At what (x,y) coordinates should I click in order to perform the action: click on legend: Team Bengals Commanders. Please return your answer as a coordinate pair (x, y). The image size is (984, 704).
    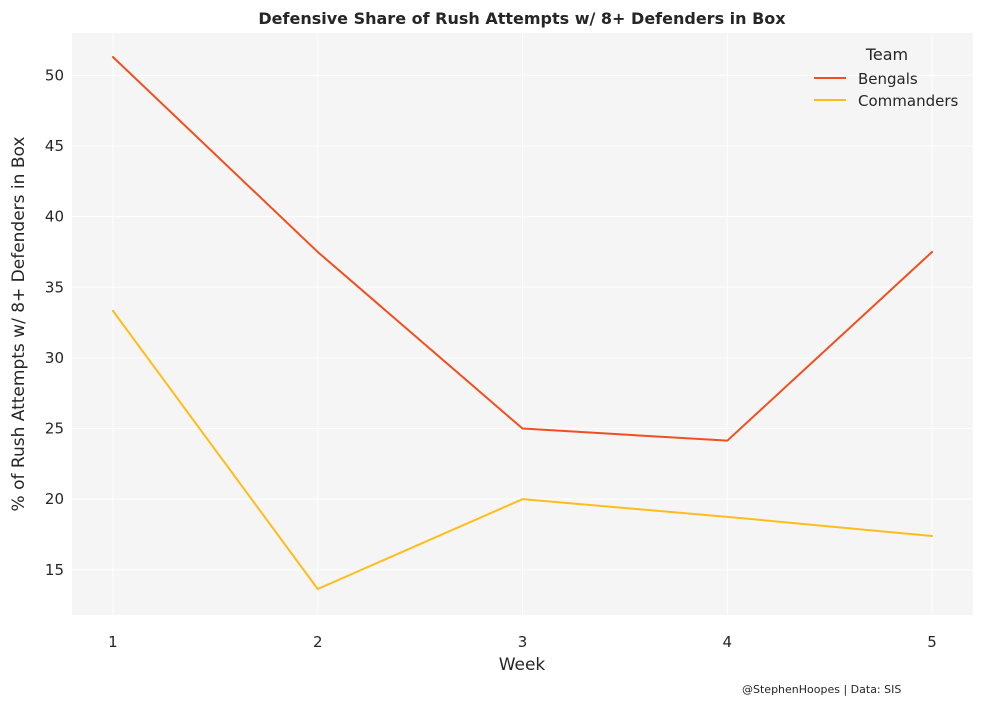
    Looking at the image, I should click on (886, 77).